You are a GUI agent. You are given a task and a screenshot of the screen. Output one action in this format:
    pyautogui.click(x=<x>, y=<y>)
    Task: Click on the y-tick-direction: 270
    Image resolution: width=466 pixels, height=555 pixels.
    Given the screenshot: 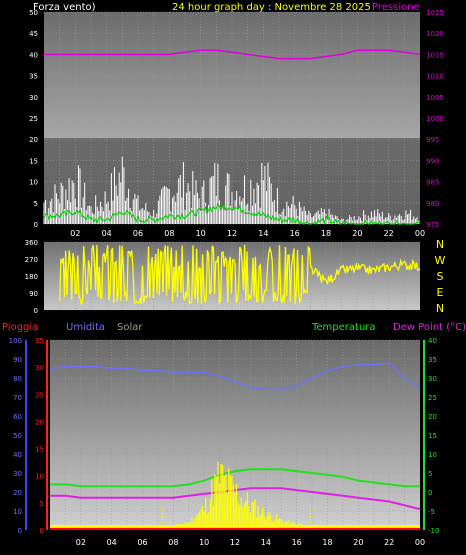 What is the action you would take?
    pyautogui.click(x=31, y=260)
    